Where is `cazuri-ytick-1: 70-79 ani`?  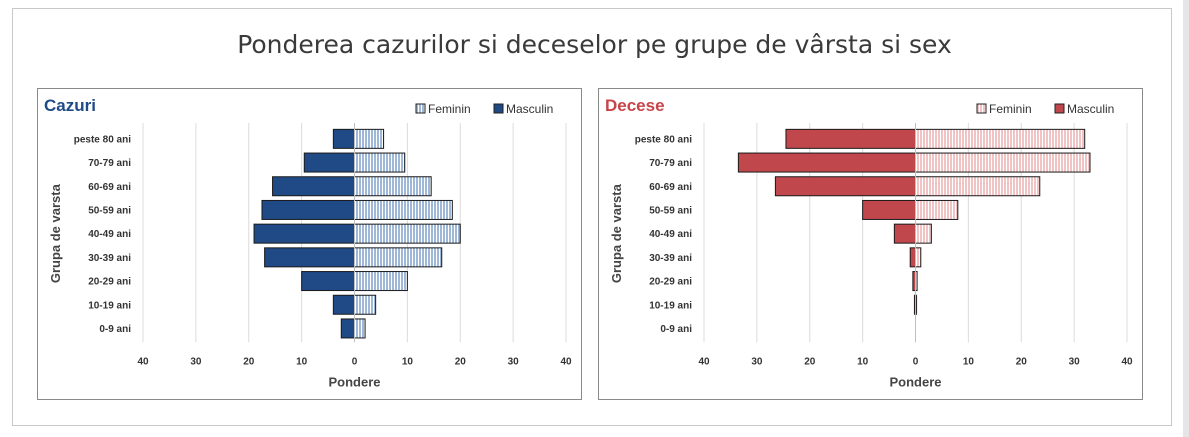 cazuri-ytick-1: 70-79 ani is located at coordinates (109, 163).